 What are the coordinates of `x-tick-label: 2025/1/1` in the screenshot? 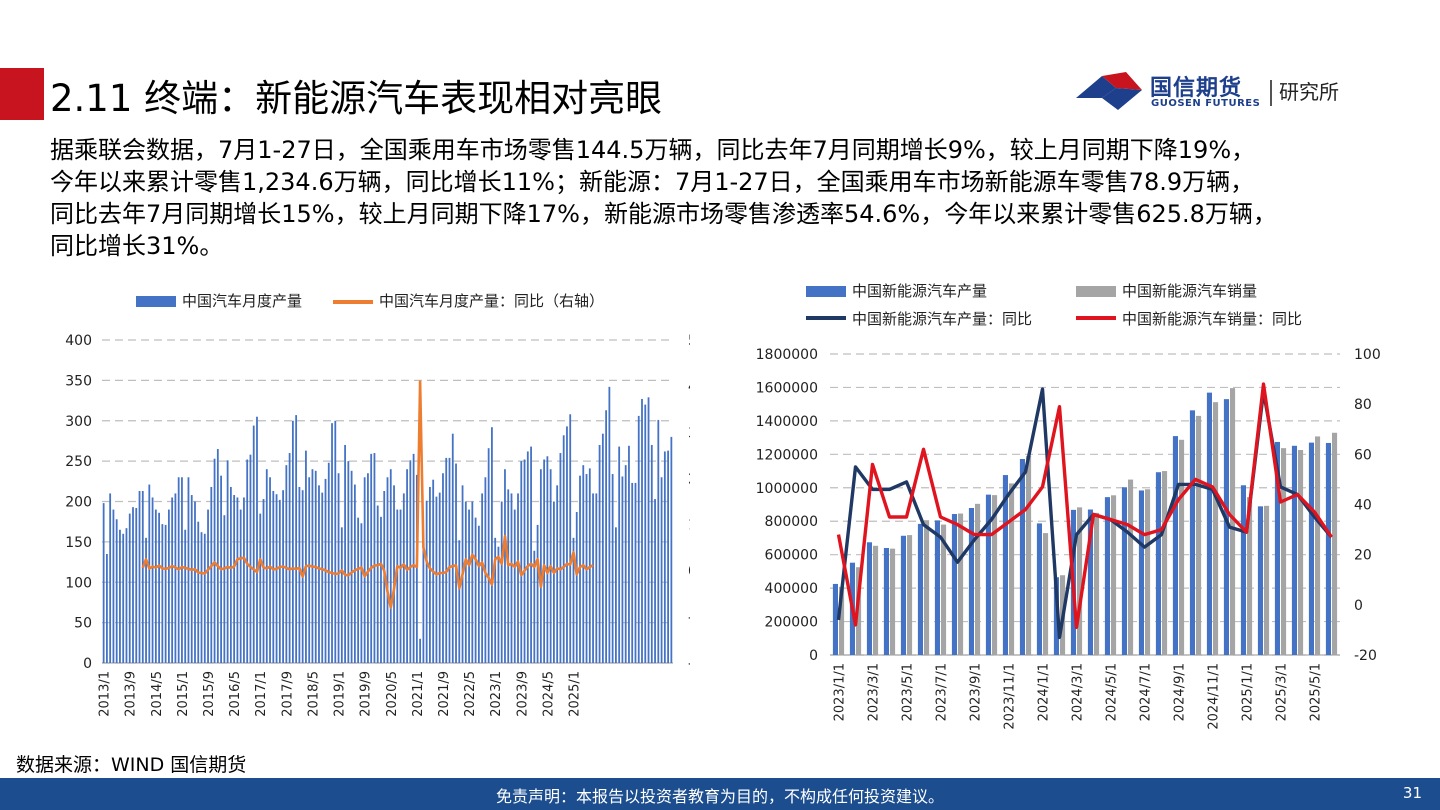 It's located at (1248, 692).